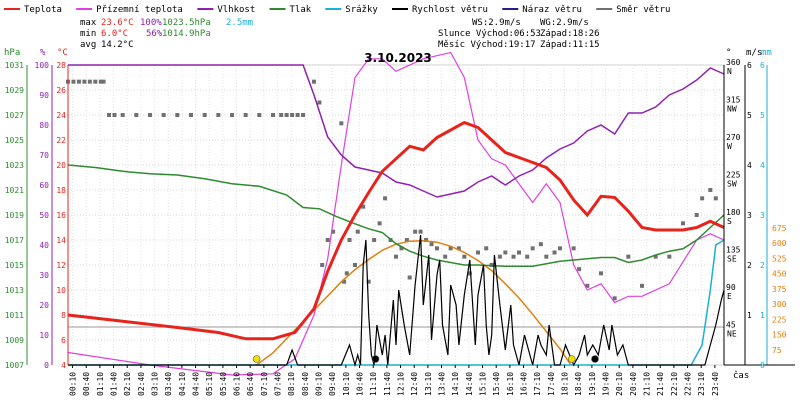  Describe the element at coordinates (14, 240) in the screenshot. I see `pressure-tick-label: 1017` at that location.